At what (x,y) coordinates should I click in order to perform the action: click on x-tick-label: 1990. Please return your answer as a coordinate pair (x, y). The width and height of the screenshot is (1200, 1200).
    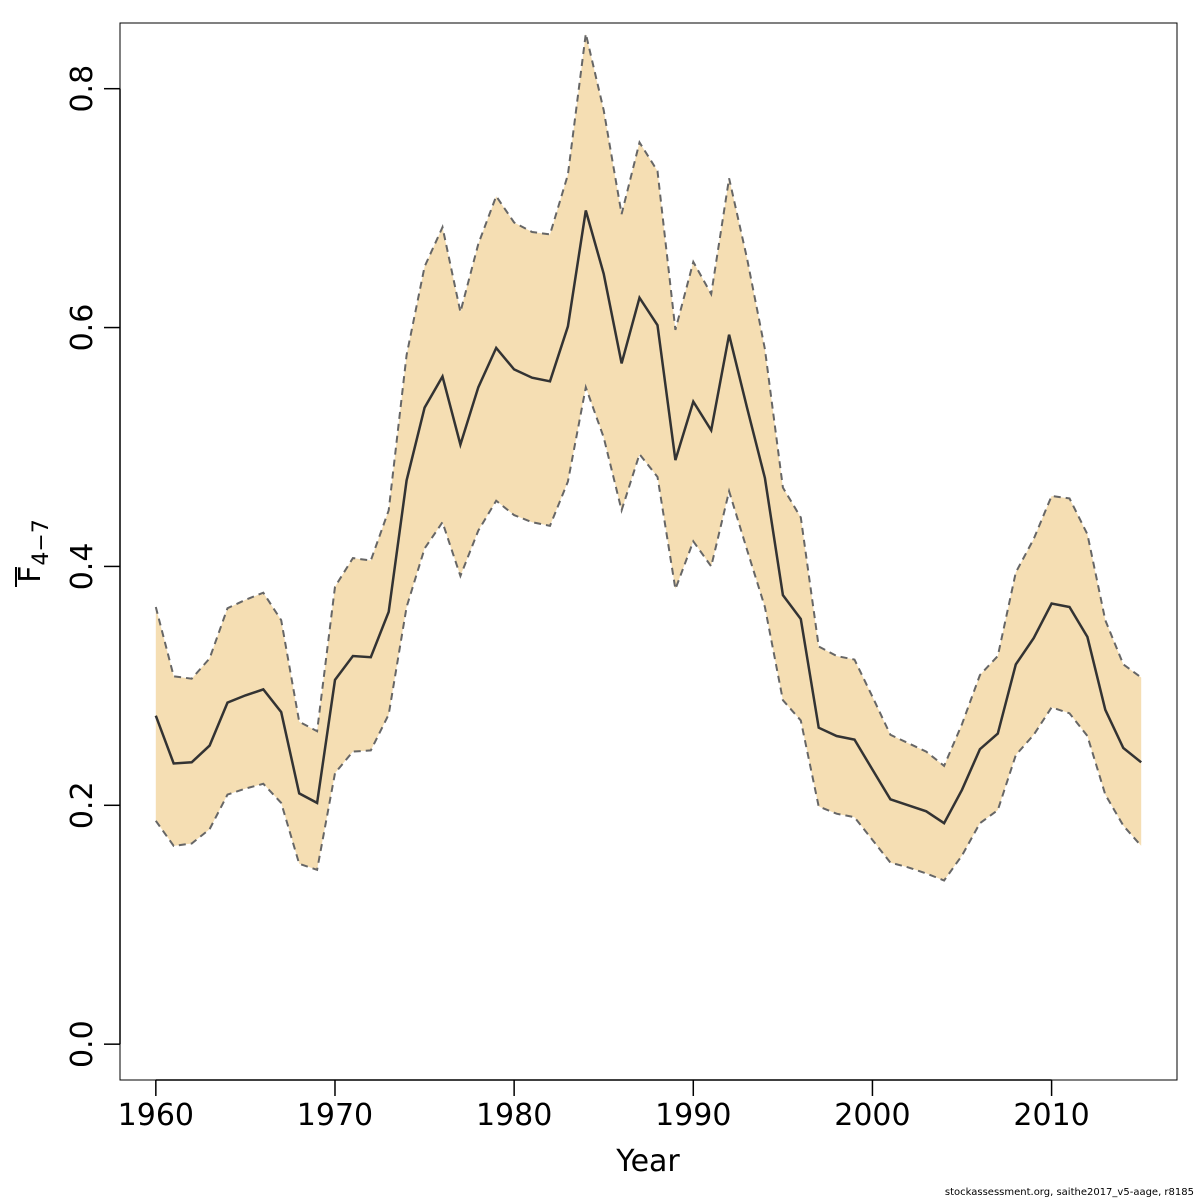
    Looking at the image, I should click on (693, 1115).